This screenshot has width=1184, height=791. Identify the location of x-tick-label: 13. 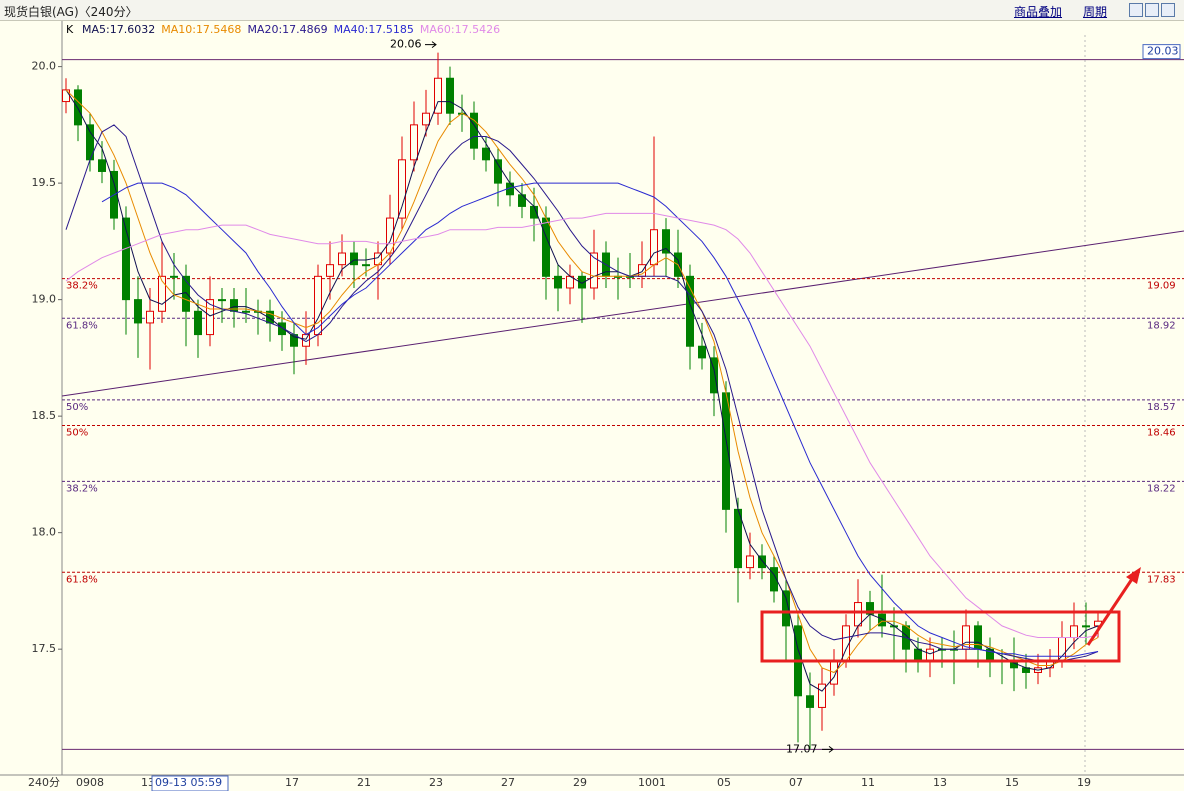
(940, 782).